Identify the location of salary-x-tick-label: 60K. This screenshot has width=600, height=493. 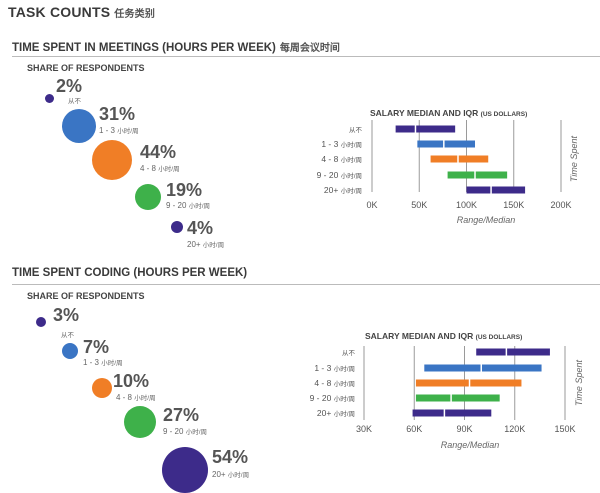
(414, 429).